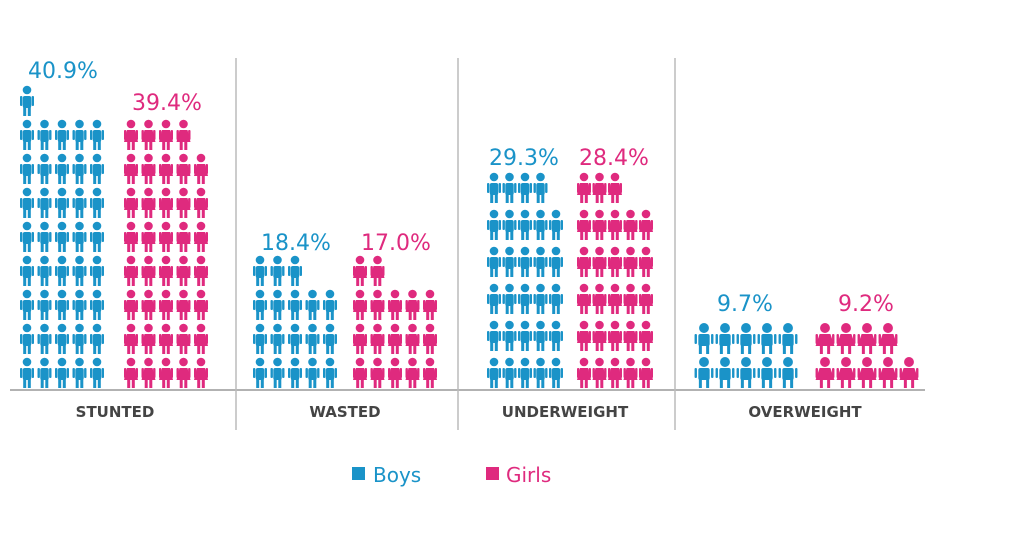 The image size is (1015, 554). I want to click on value-label-stunted-boys: 40.9%, so click(63, 71).